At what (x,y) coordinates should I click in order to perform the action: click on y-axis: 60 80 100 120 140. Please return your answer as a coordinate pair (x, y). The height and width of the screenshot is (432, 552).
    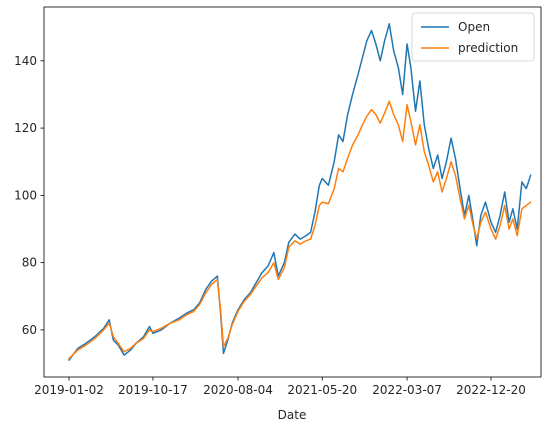
    Looking at the image, I should click on (29, 195).